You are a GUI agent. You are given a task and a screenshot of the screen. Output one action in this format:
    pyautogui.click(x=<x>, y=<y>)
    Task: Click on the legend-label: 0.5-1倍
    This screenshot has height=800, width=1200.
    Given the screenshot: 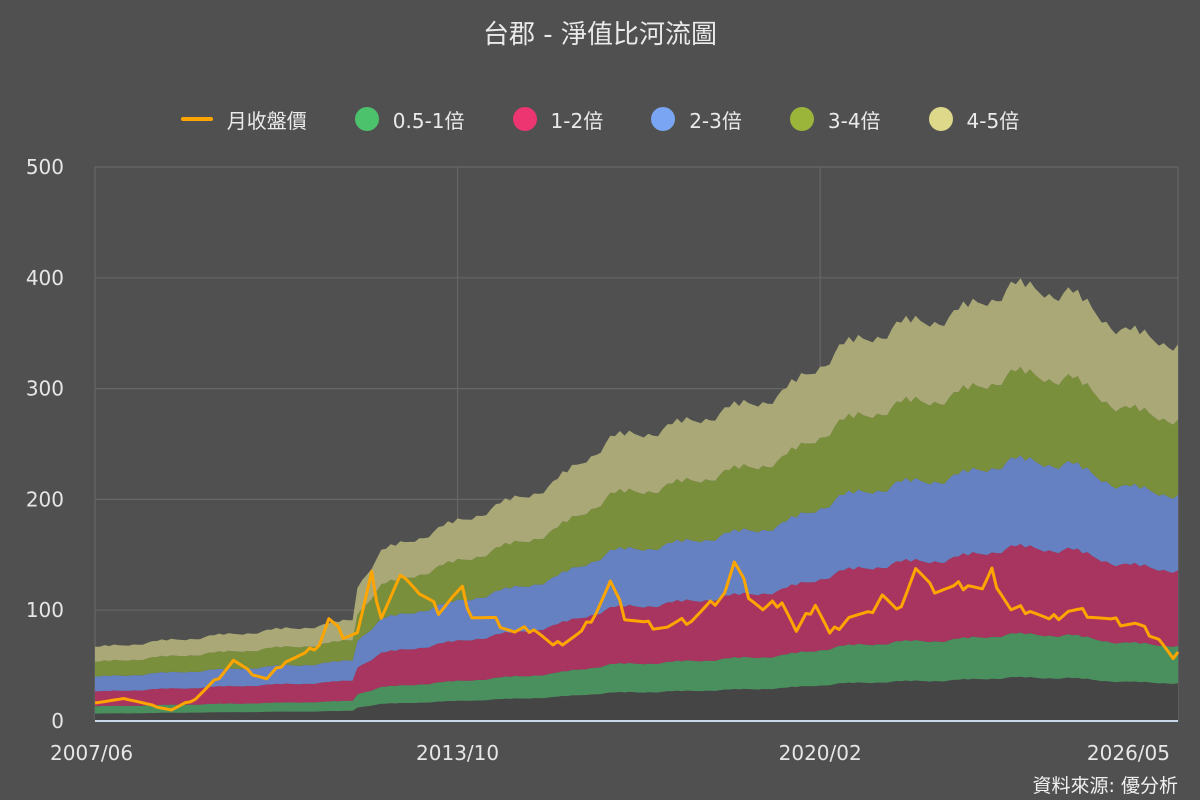 What is the action you would take?
    pyautogui.click(x=428, y=120)
    